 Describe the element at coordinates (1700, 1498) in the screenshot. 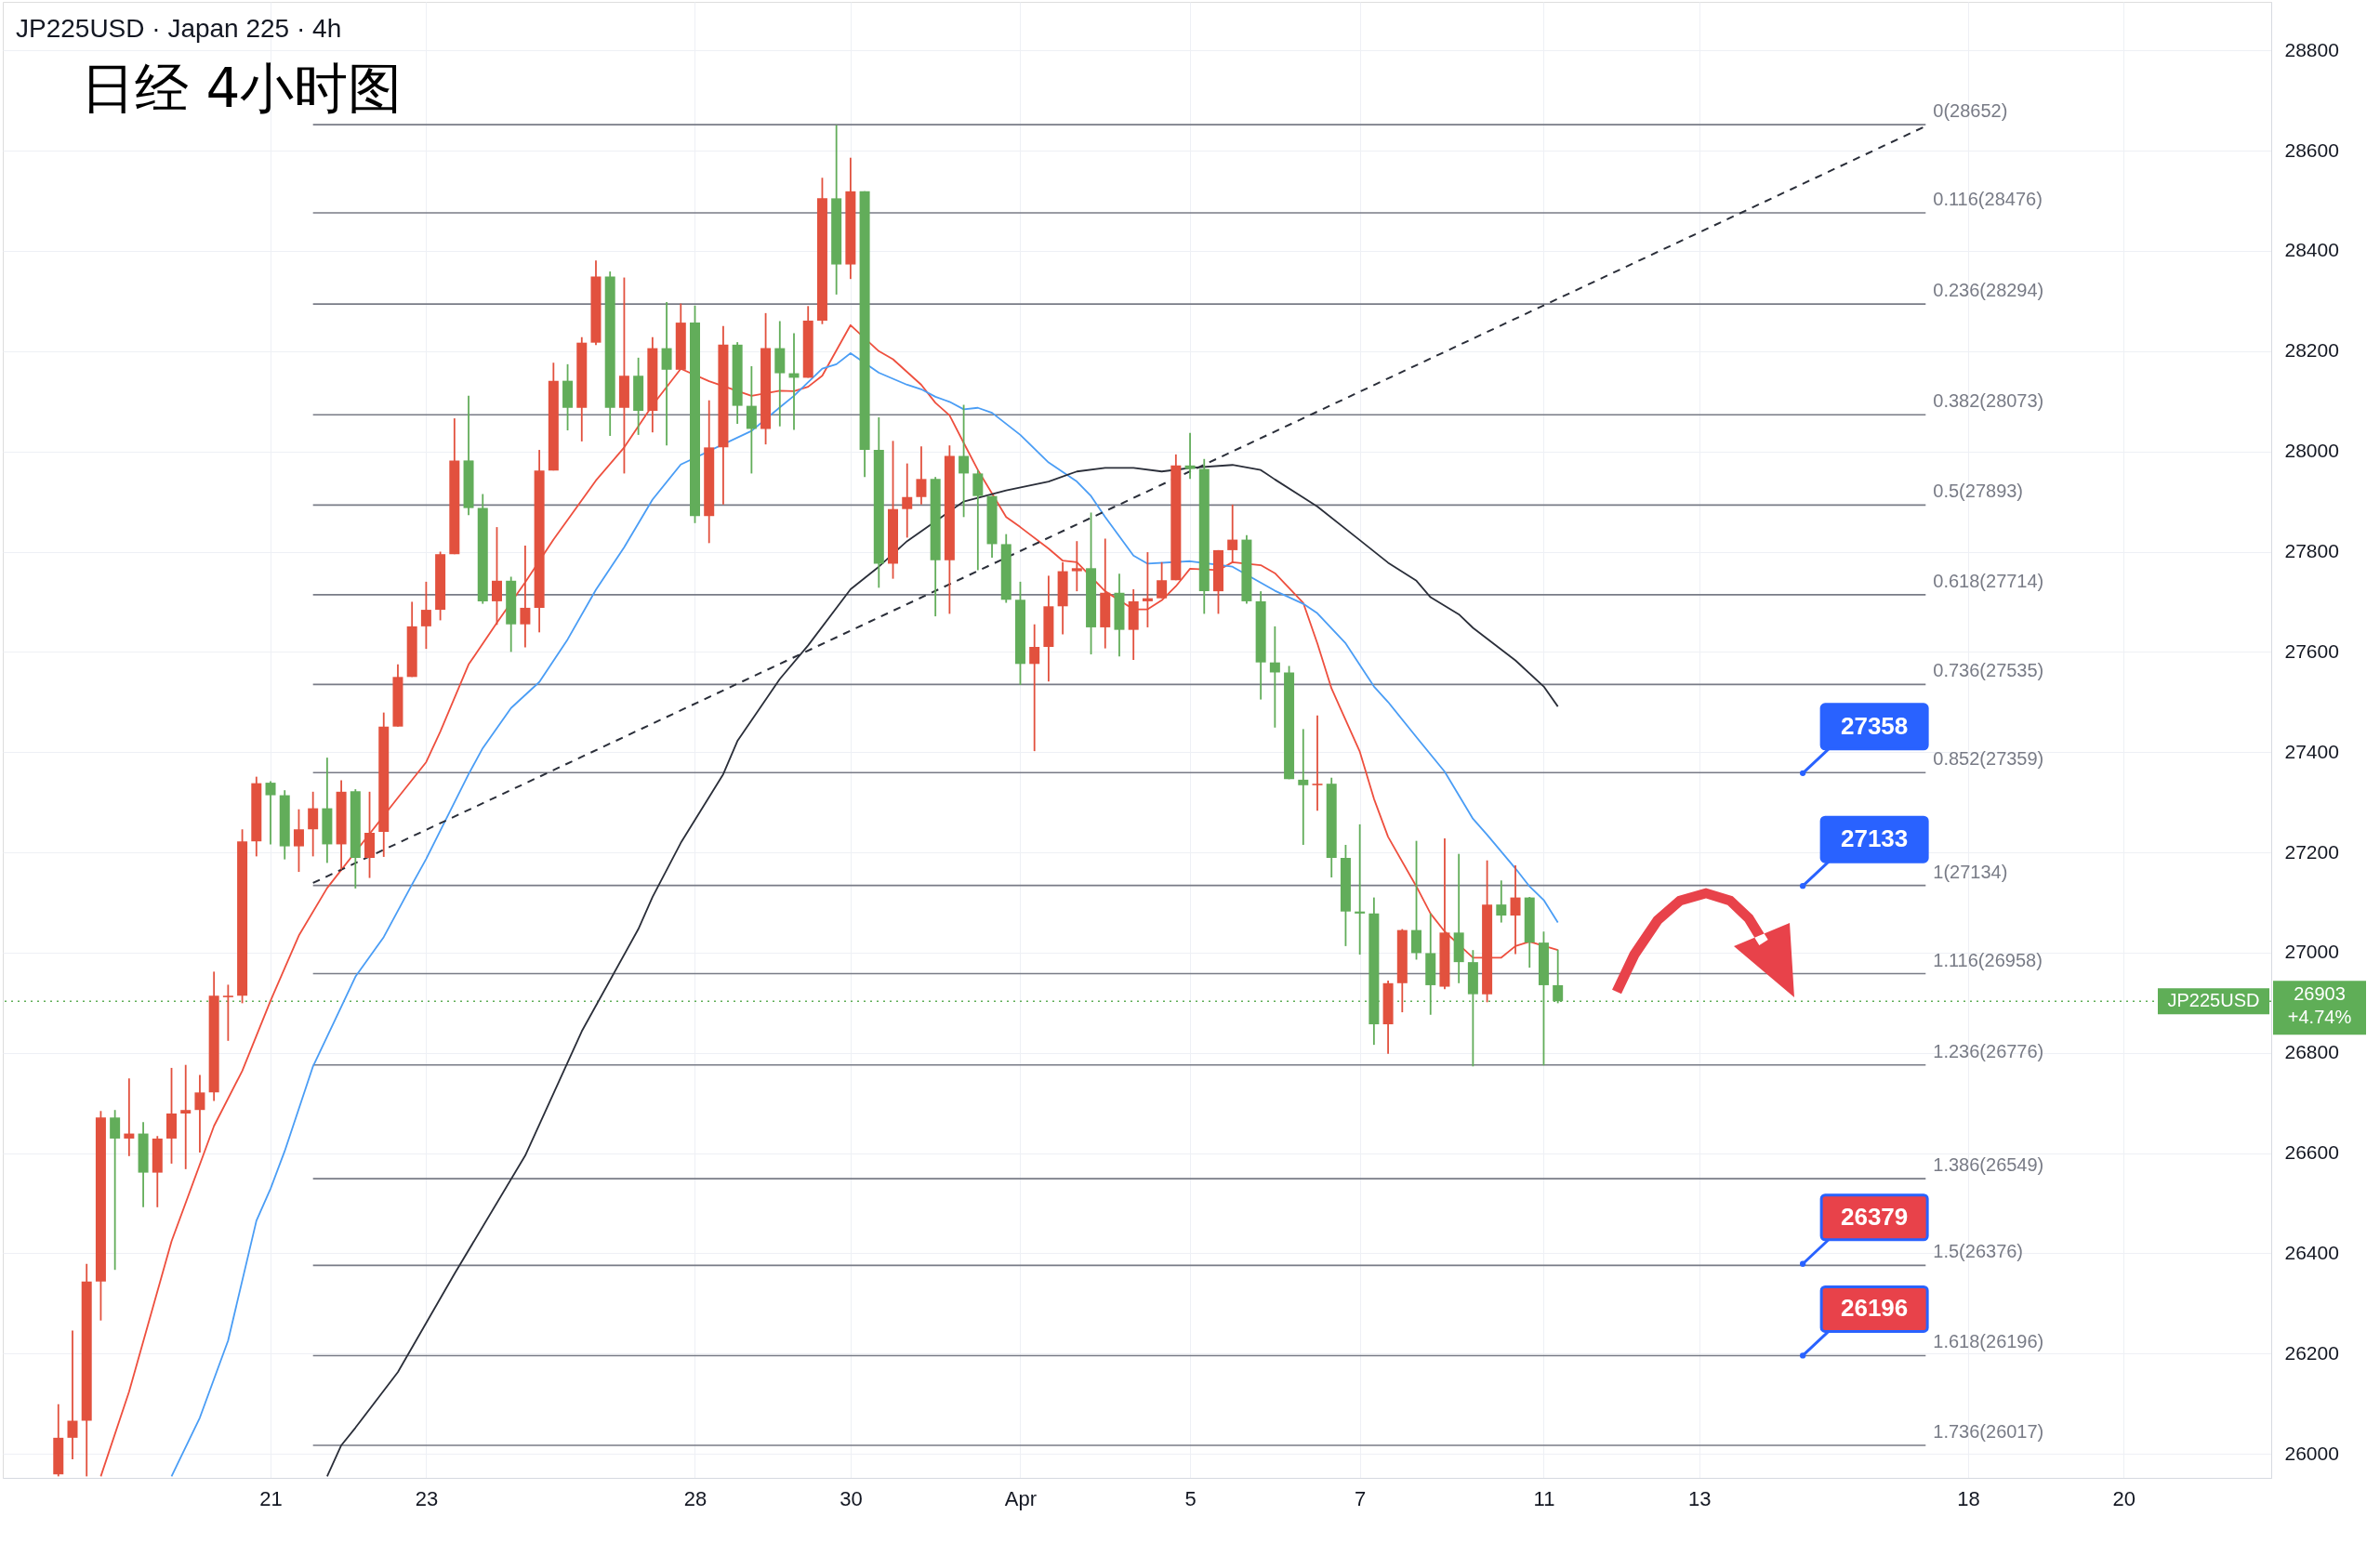

I see `x-tick-label: 13` at that location.